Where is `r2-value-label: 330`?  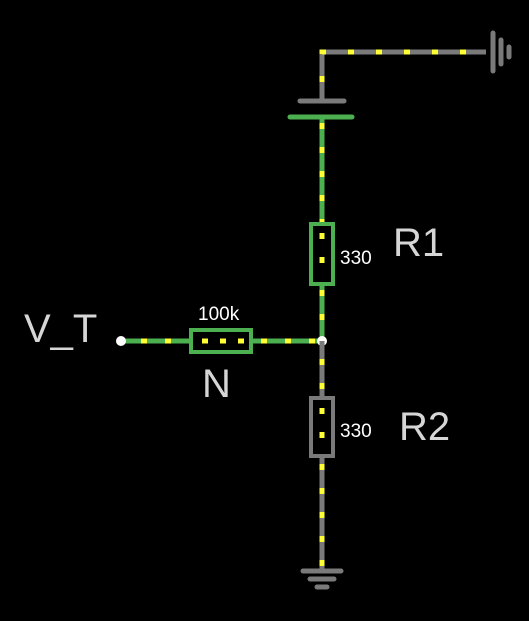 r2-value-label: 330 is located at coordinates (356, 431).